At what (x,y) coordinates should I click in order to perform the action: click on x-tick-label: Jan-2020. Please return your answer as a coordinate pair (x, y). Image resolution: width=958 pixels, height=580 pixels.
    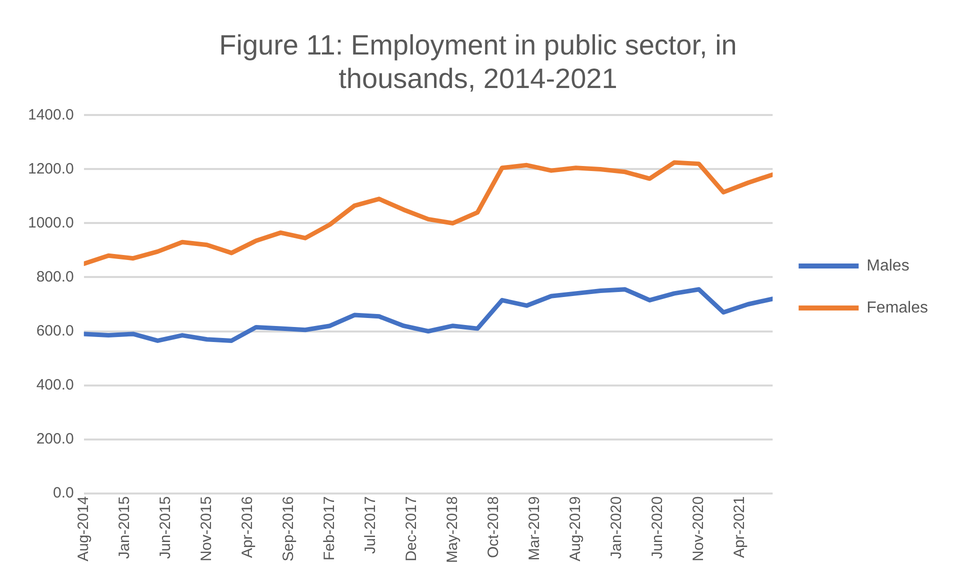
    Looking at the image, I should click on (616, 527).